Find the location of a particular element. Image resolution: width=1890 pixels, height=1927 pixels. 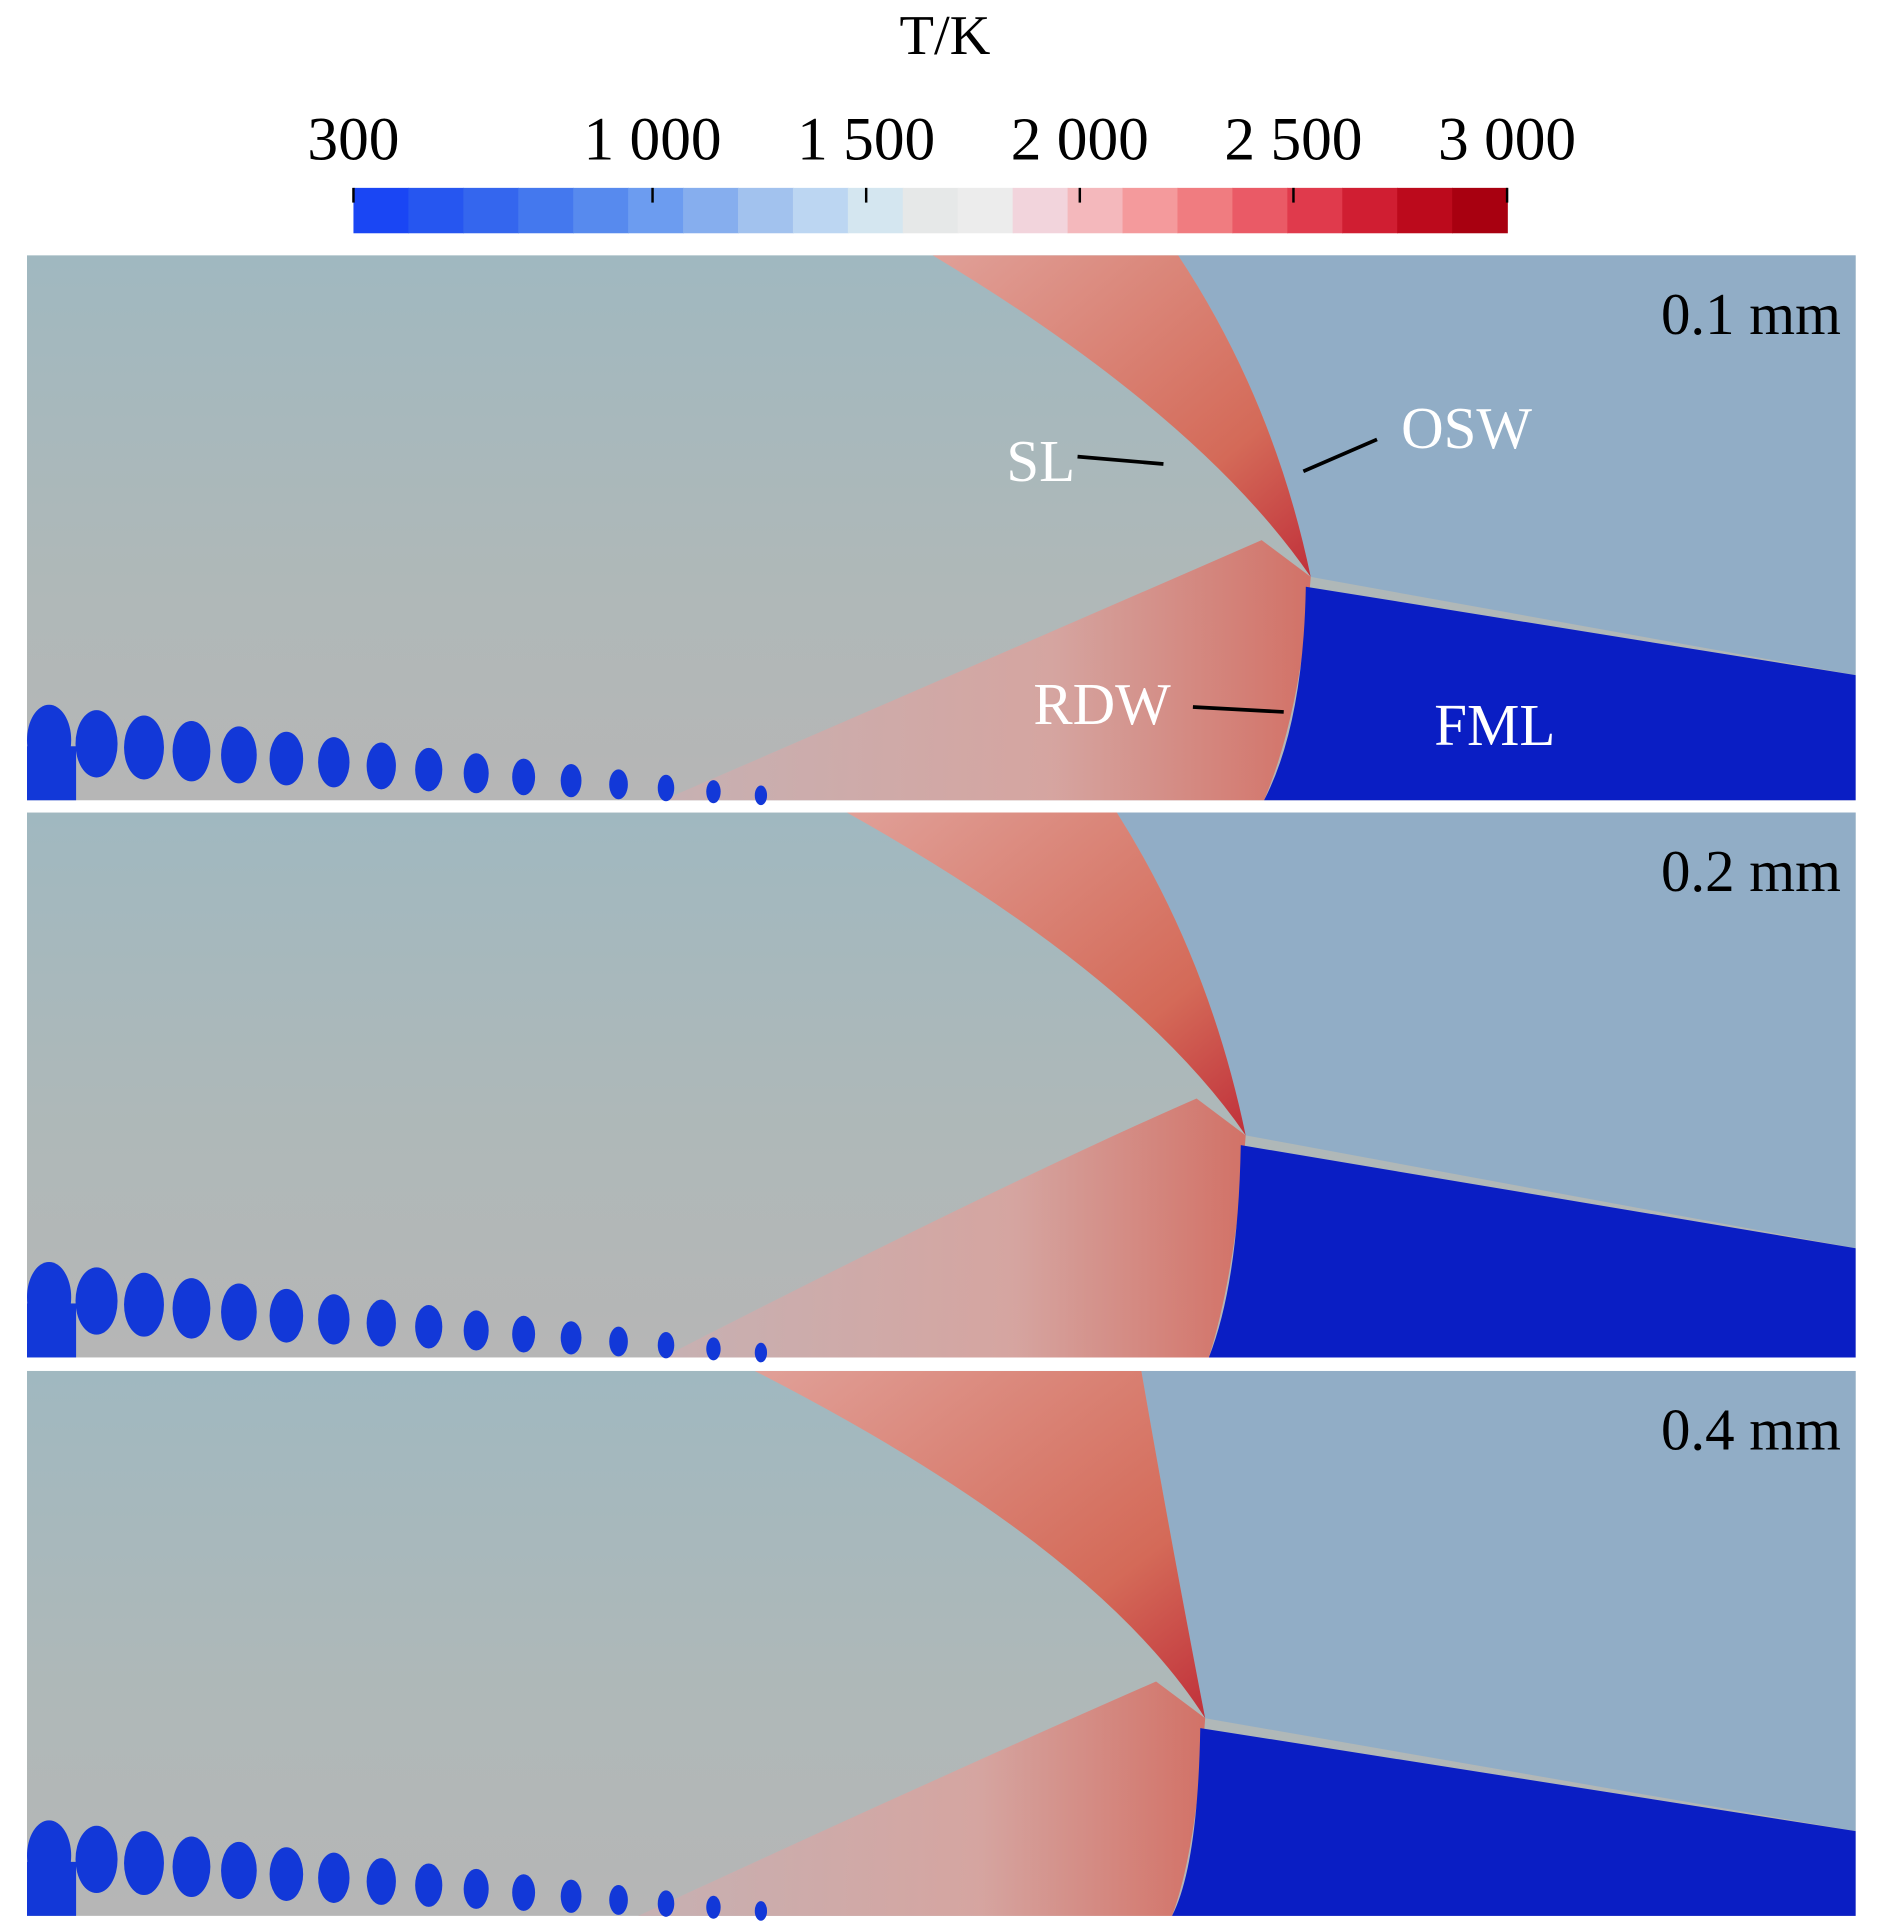

colorbar-tick-label: 300 is located at coordinates (353, 140).